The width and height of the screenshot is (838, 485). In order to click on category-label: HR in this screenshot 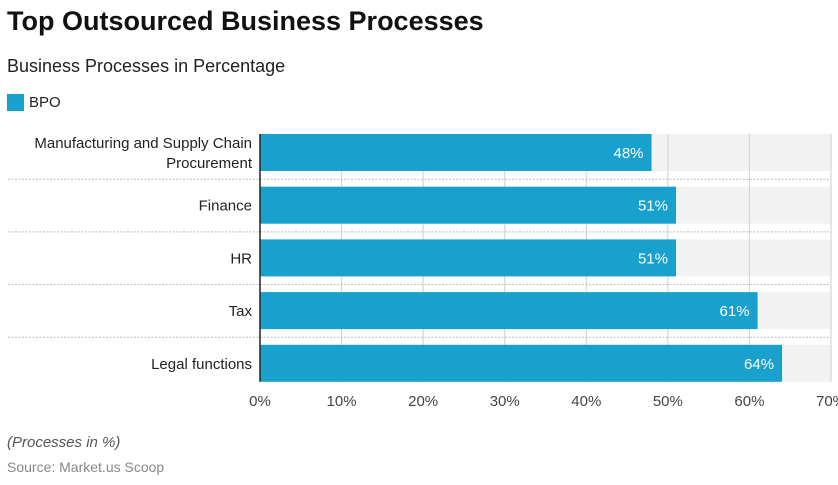, I will do `click(241, 258)`.